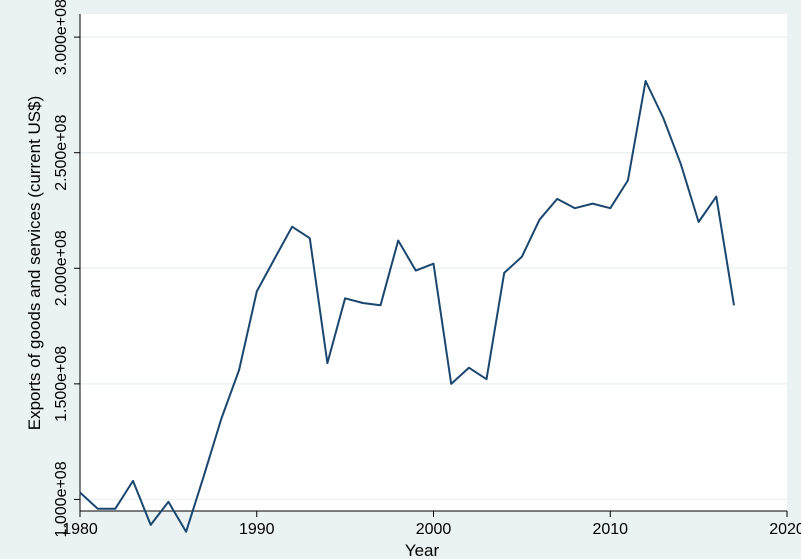  What do you see at coordinates (610, 529) in the screenshot?
I see `x-tick-label: 2010` at bounding box center [610, 529].